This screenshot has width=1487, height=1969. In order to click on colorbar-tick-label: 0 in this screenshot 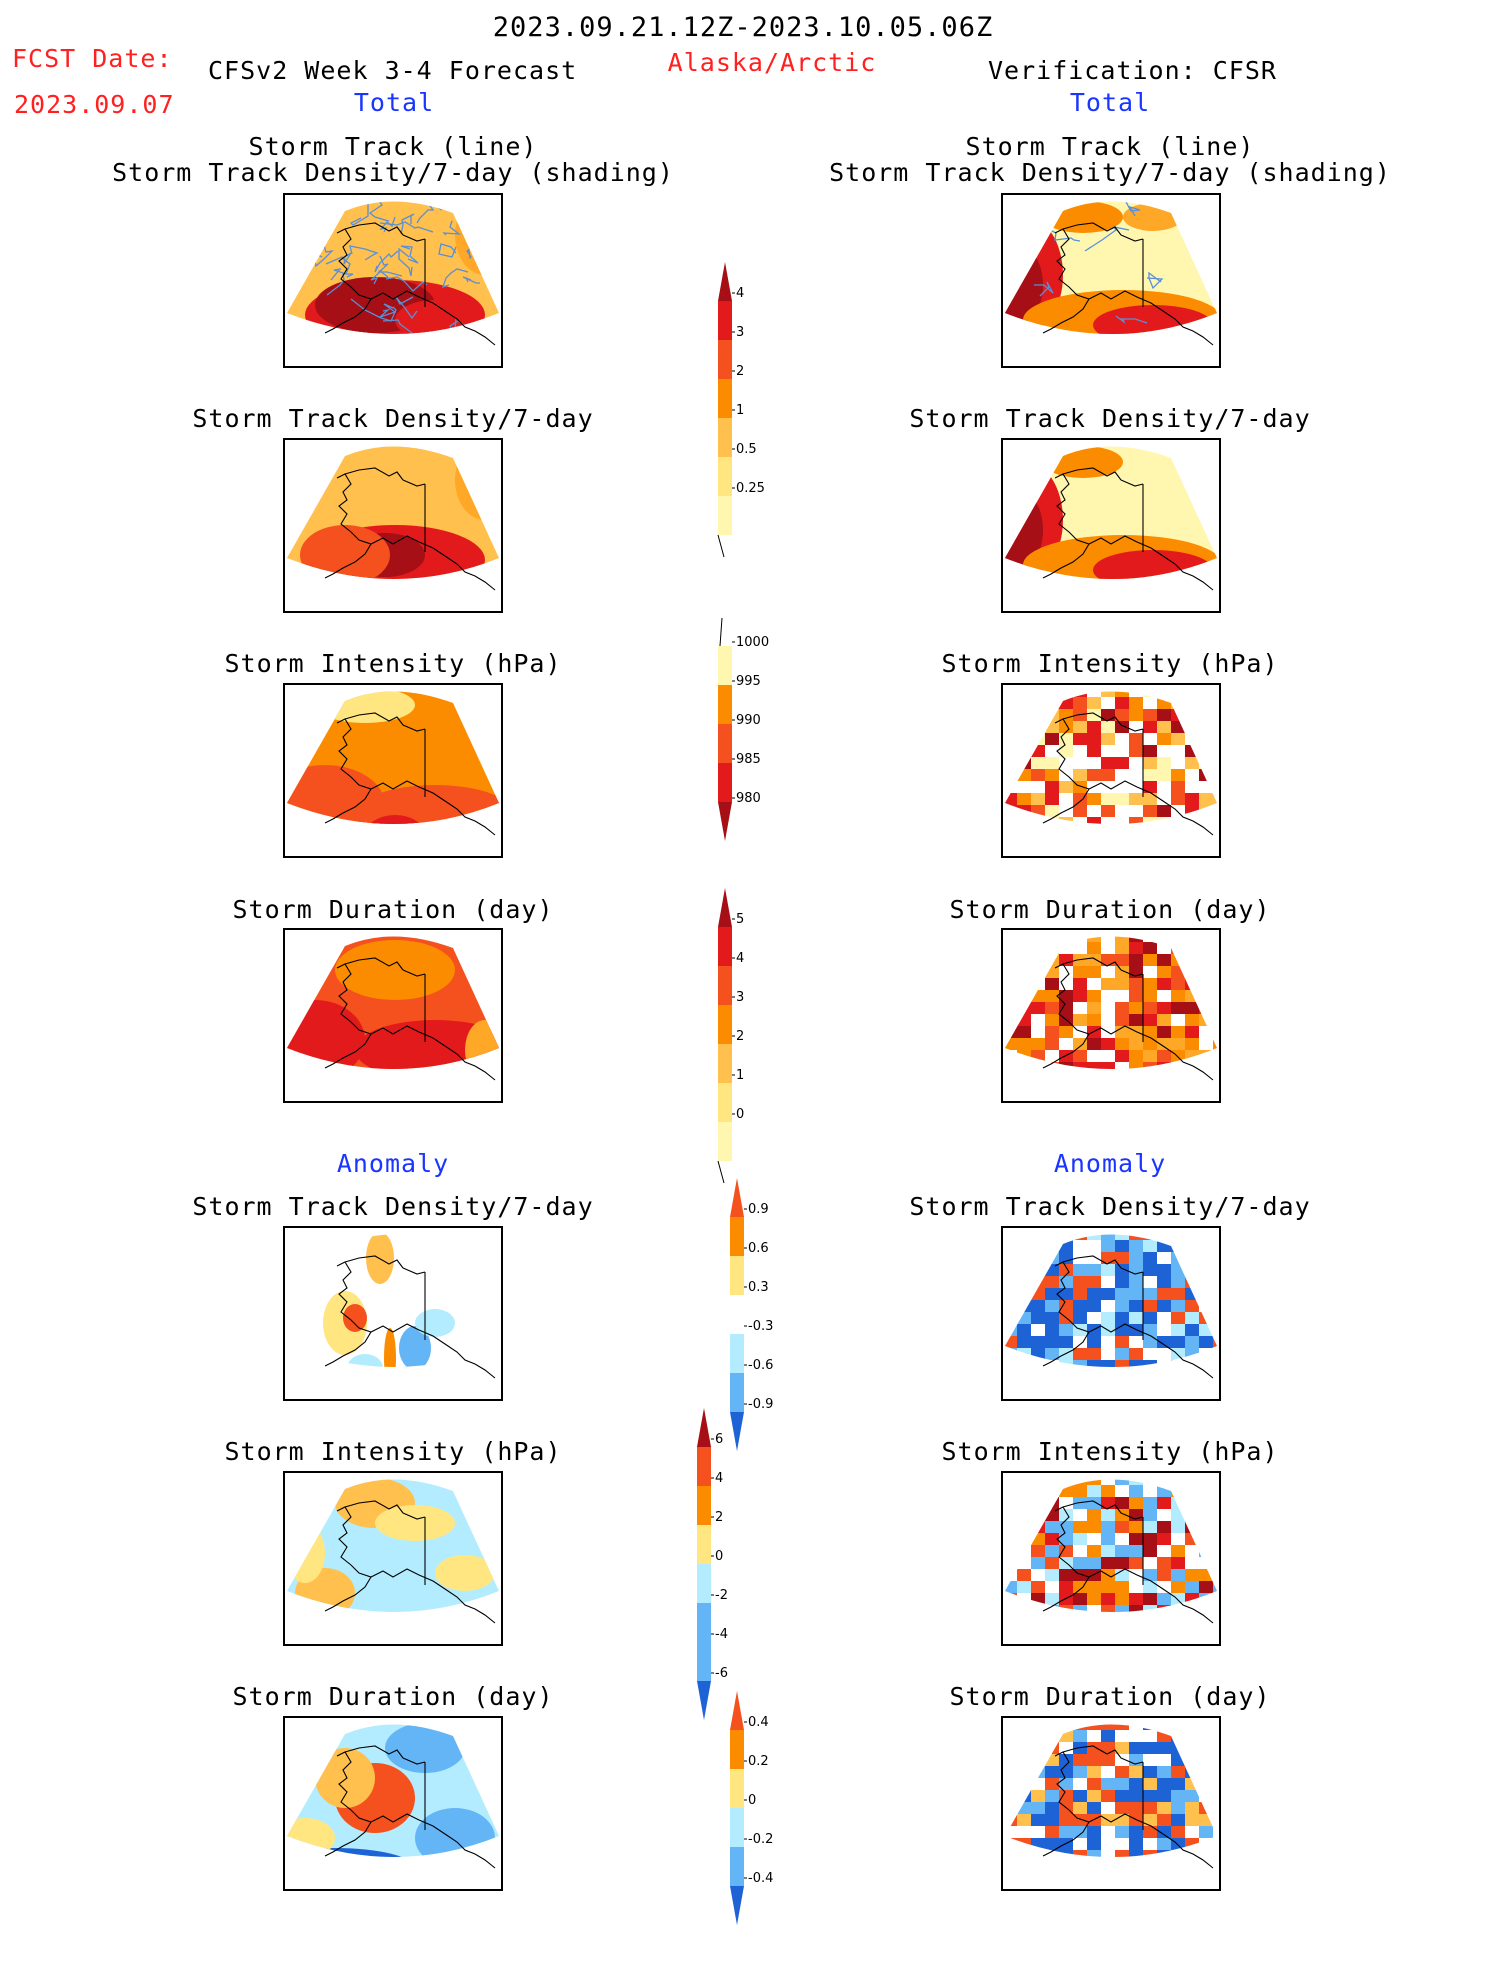, I will do `click(752, 1800)`.